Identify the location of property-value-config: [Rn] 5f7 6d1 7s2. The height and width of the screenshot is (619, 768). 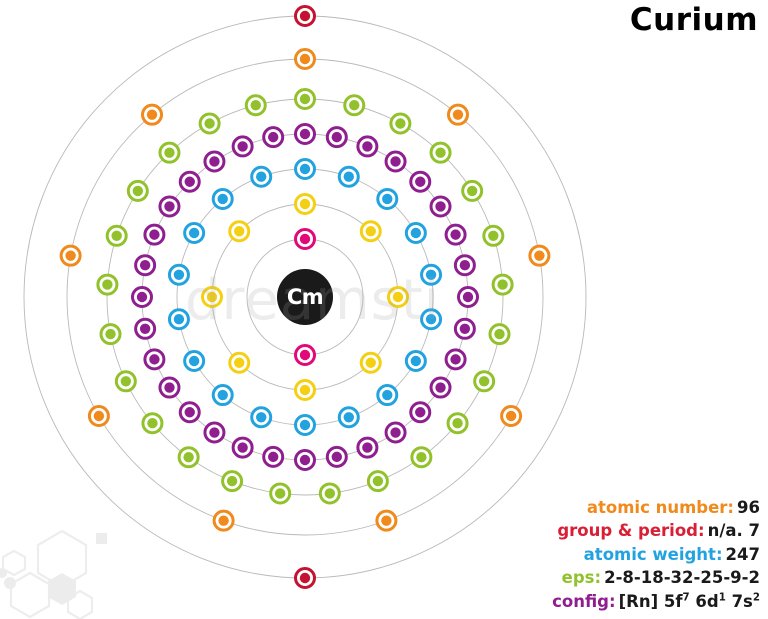
(689, 601).